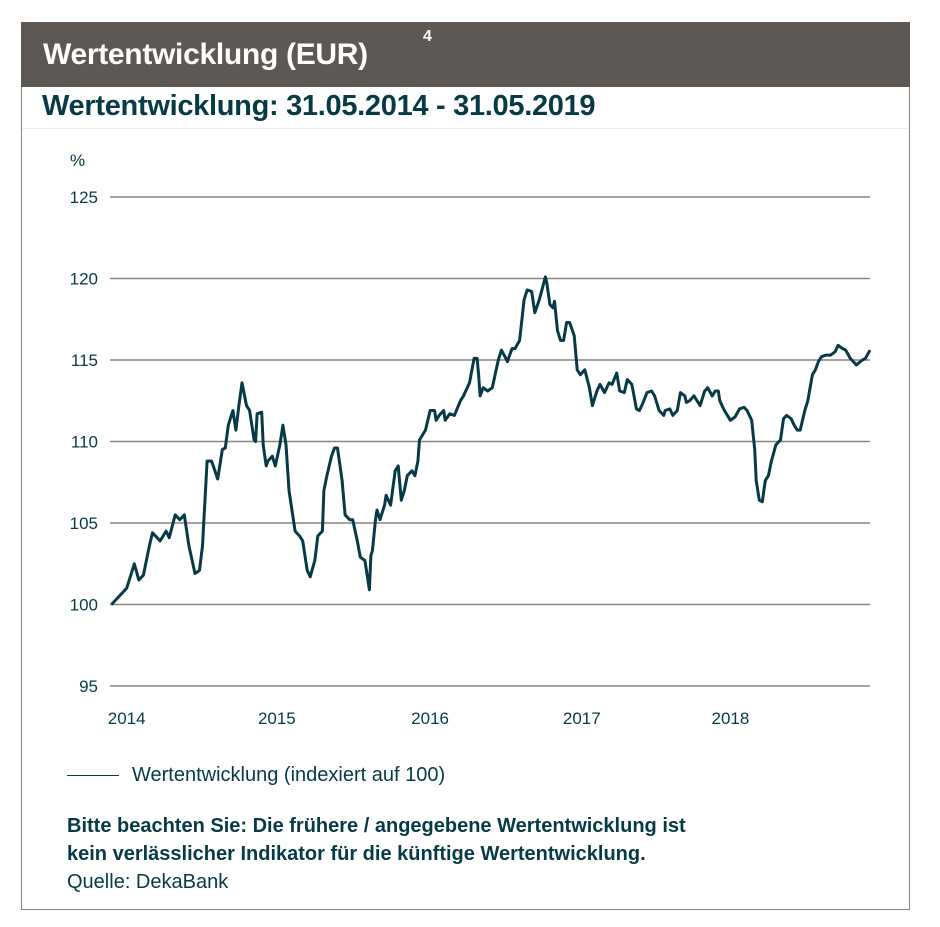  Describe the element at coordinates (430, 718) in the screenshot. I see `x-tick-label: 2016` at that location.